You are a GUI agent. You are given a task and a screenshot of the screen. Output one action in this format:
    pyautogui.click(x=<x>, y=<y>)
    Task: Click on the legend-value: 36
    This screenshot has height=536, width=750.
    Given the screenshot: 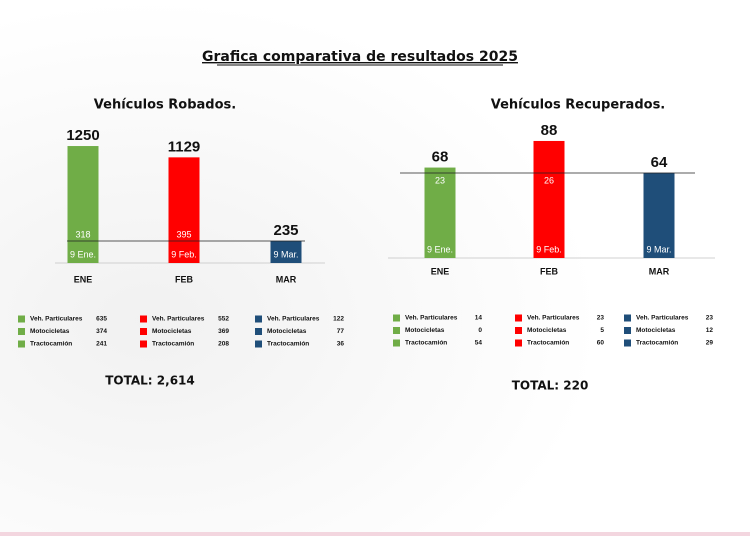 What is the action you would take?
    pyautogui.click(x=341, y=344)
    